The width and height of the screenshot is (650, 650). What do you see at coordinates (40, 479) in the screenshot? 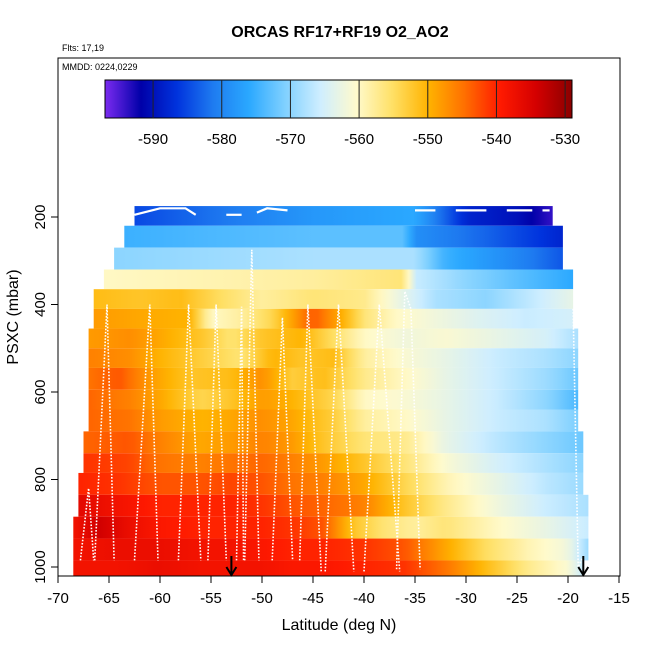
I see `y-tick-label: 800` at bounding box center [40, 479].